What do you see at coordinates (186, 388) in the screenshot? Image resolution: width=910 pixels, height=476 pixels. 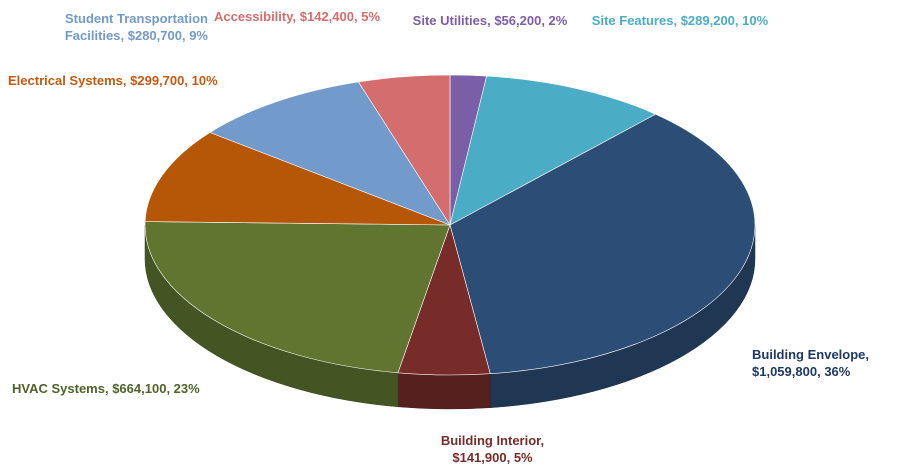 I see `label-percent: 23%` at bounding box center [186, 388].